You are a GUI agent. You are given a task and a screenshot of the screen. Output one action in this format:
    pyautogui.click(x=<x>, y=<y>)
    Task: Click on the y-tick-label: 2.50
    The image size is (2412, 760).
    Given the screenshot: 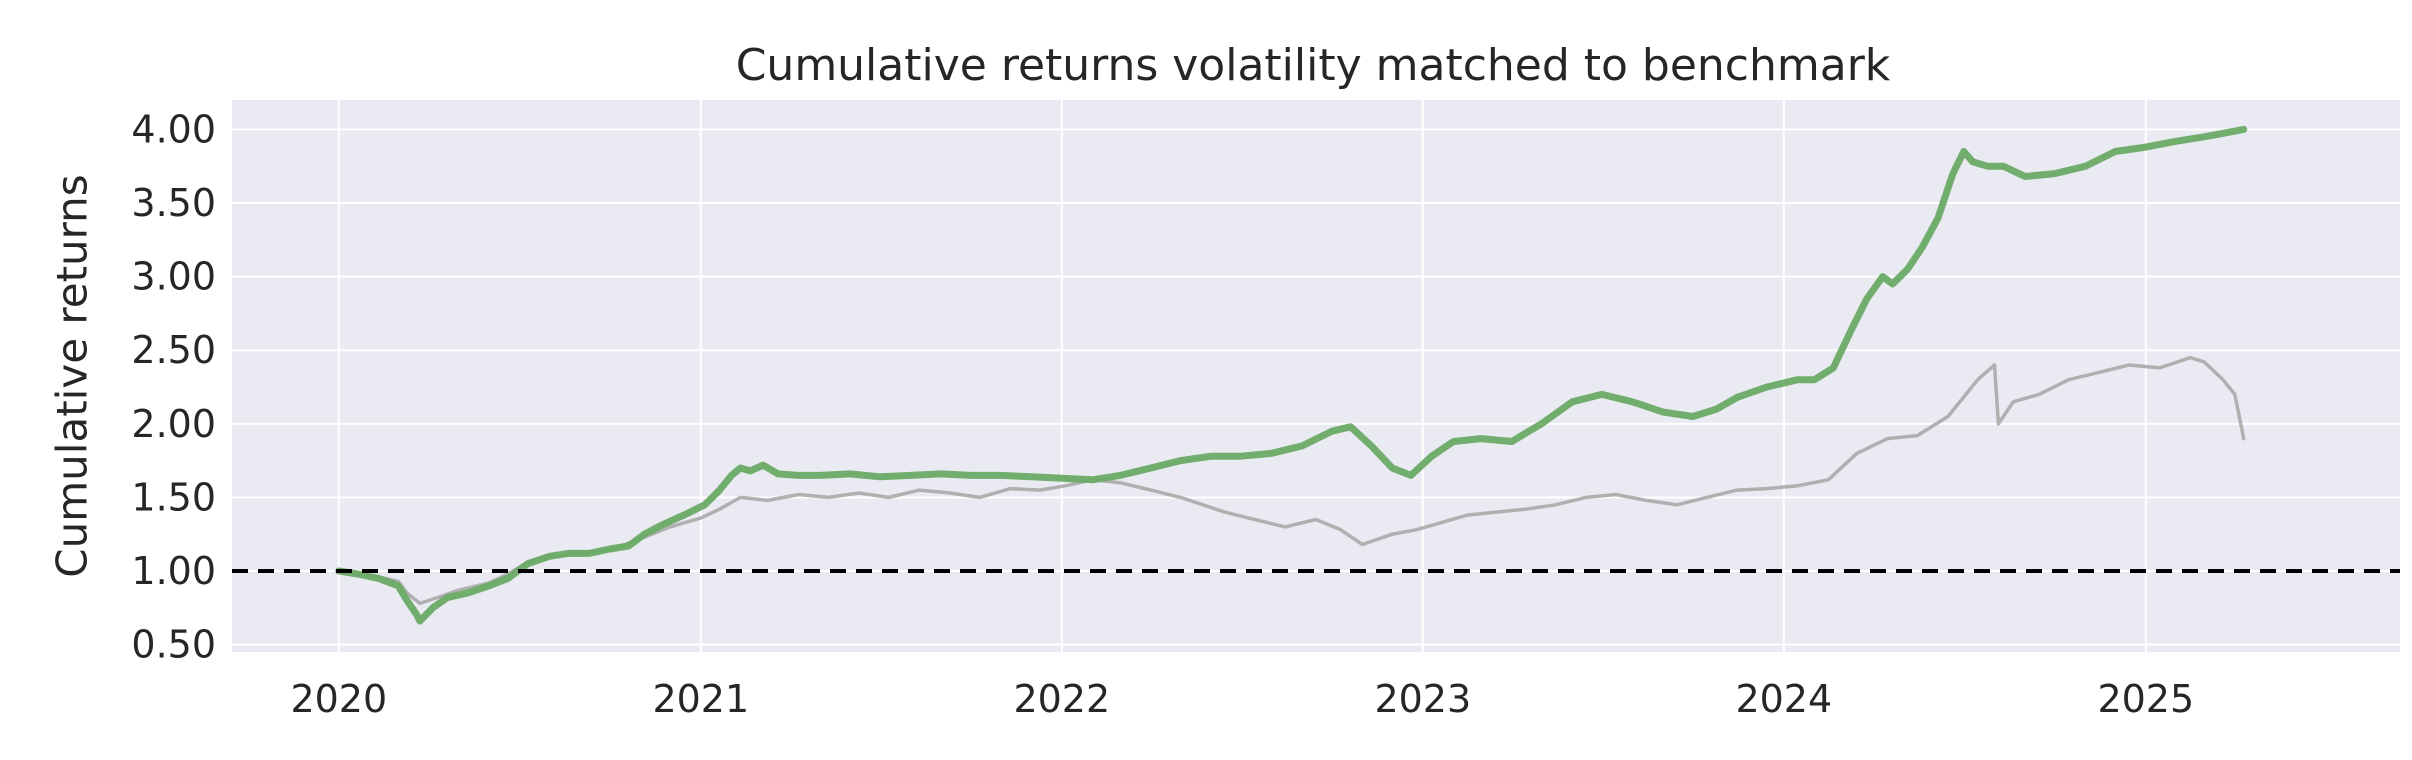 What is the action you would take?
    pyautogui.click(x=173, y=350)
    